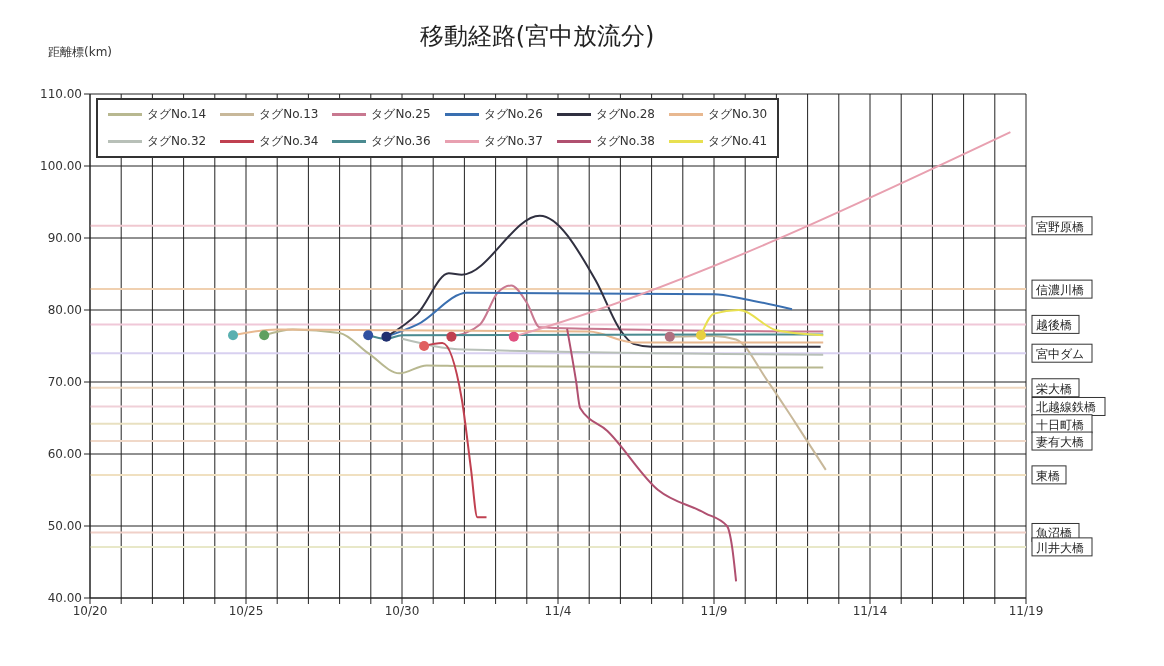  What do you see at coordinates (625, 141) in the screenshot?
I see `legend-label: タグNo.38` at bounding box center [625, 141].